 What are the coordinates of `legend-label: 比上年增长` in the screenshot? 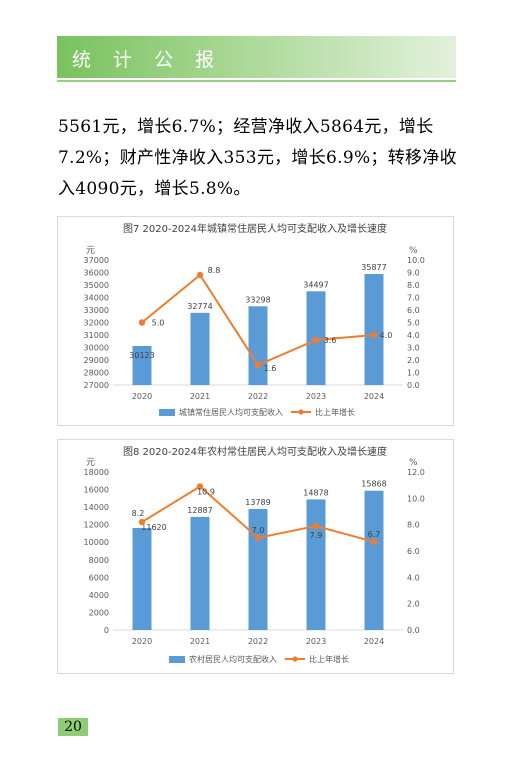 It's located at (329, 659).